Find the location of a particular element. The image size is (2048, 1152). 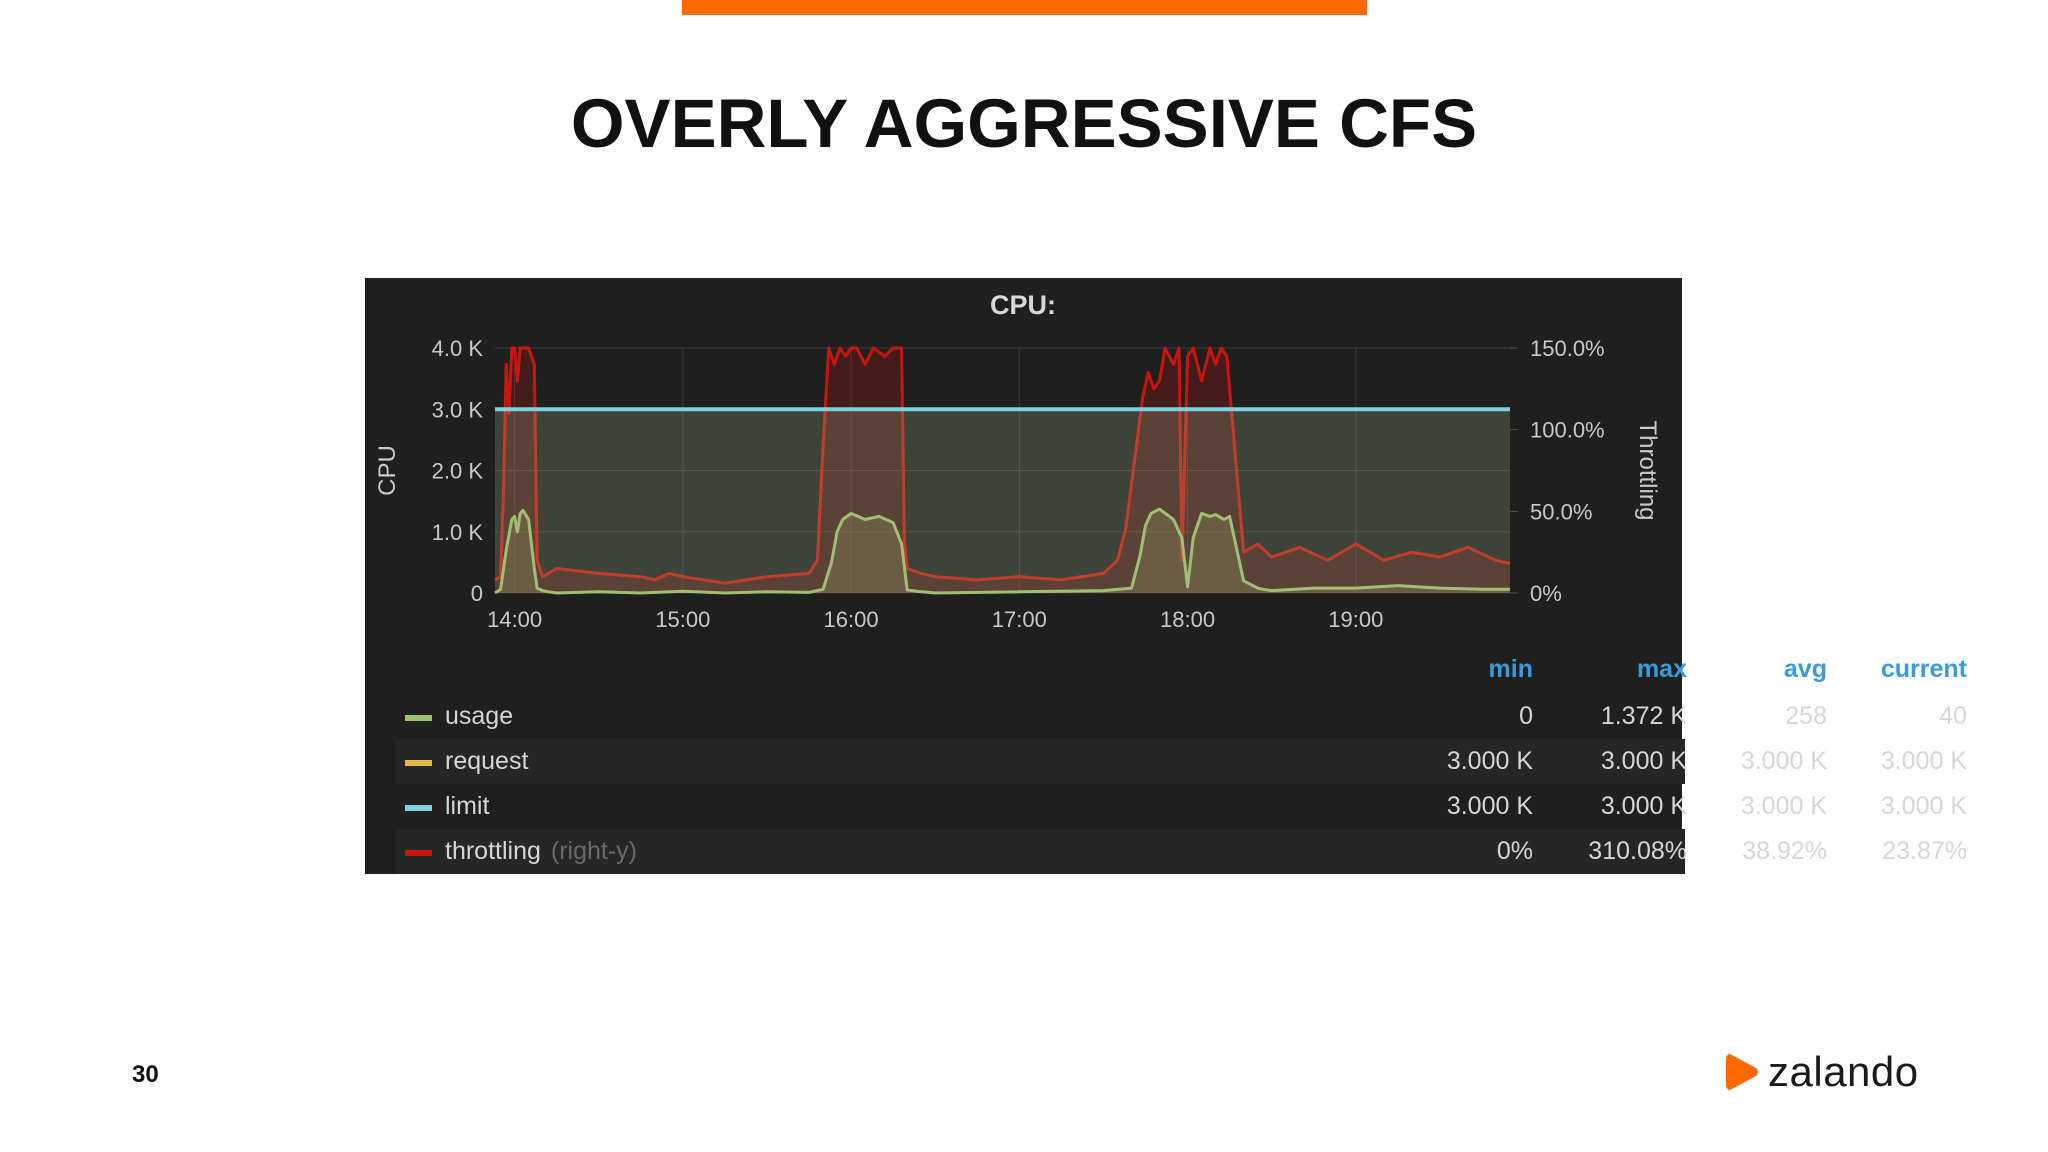

legend-header: min max avg current is located at coordinates (1181, 671).